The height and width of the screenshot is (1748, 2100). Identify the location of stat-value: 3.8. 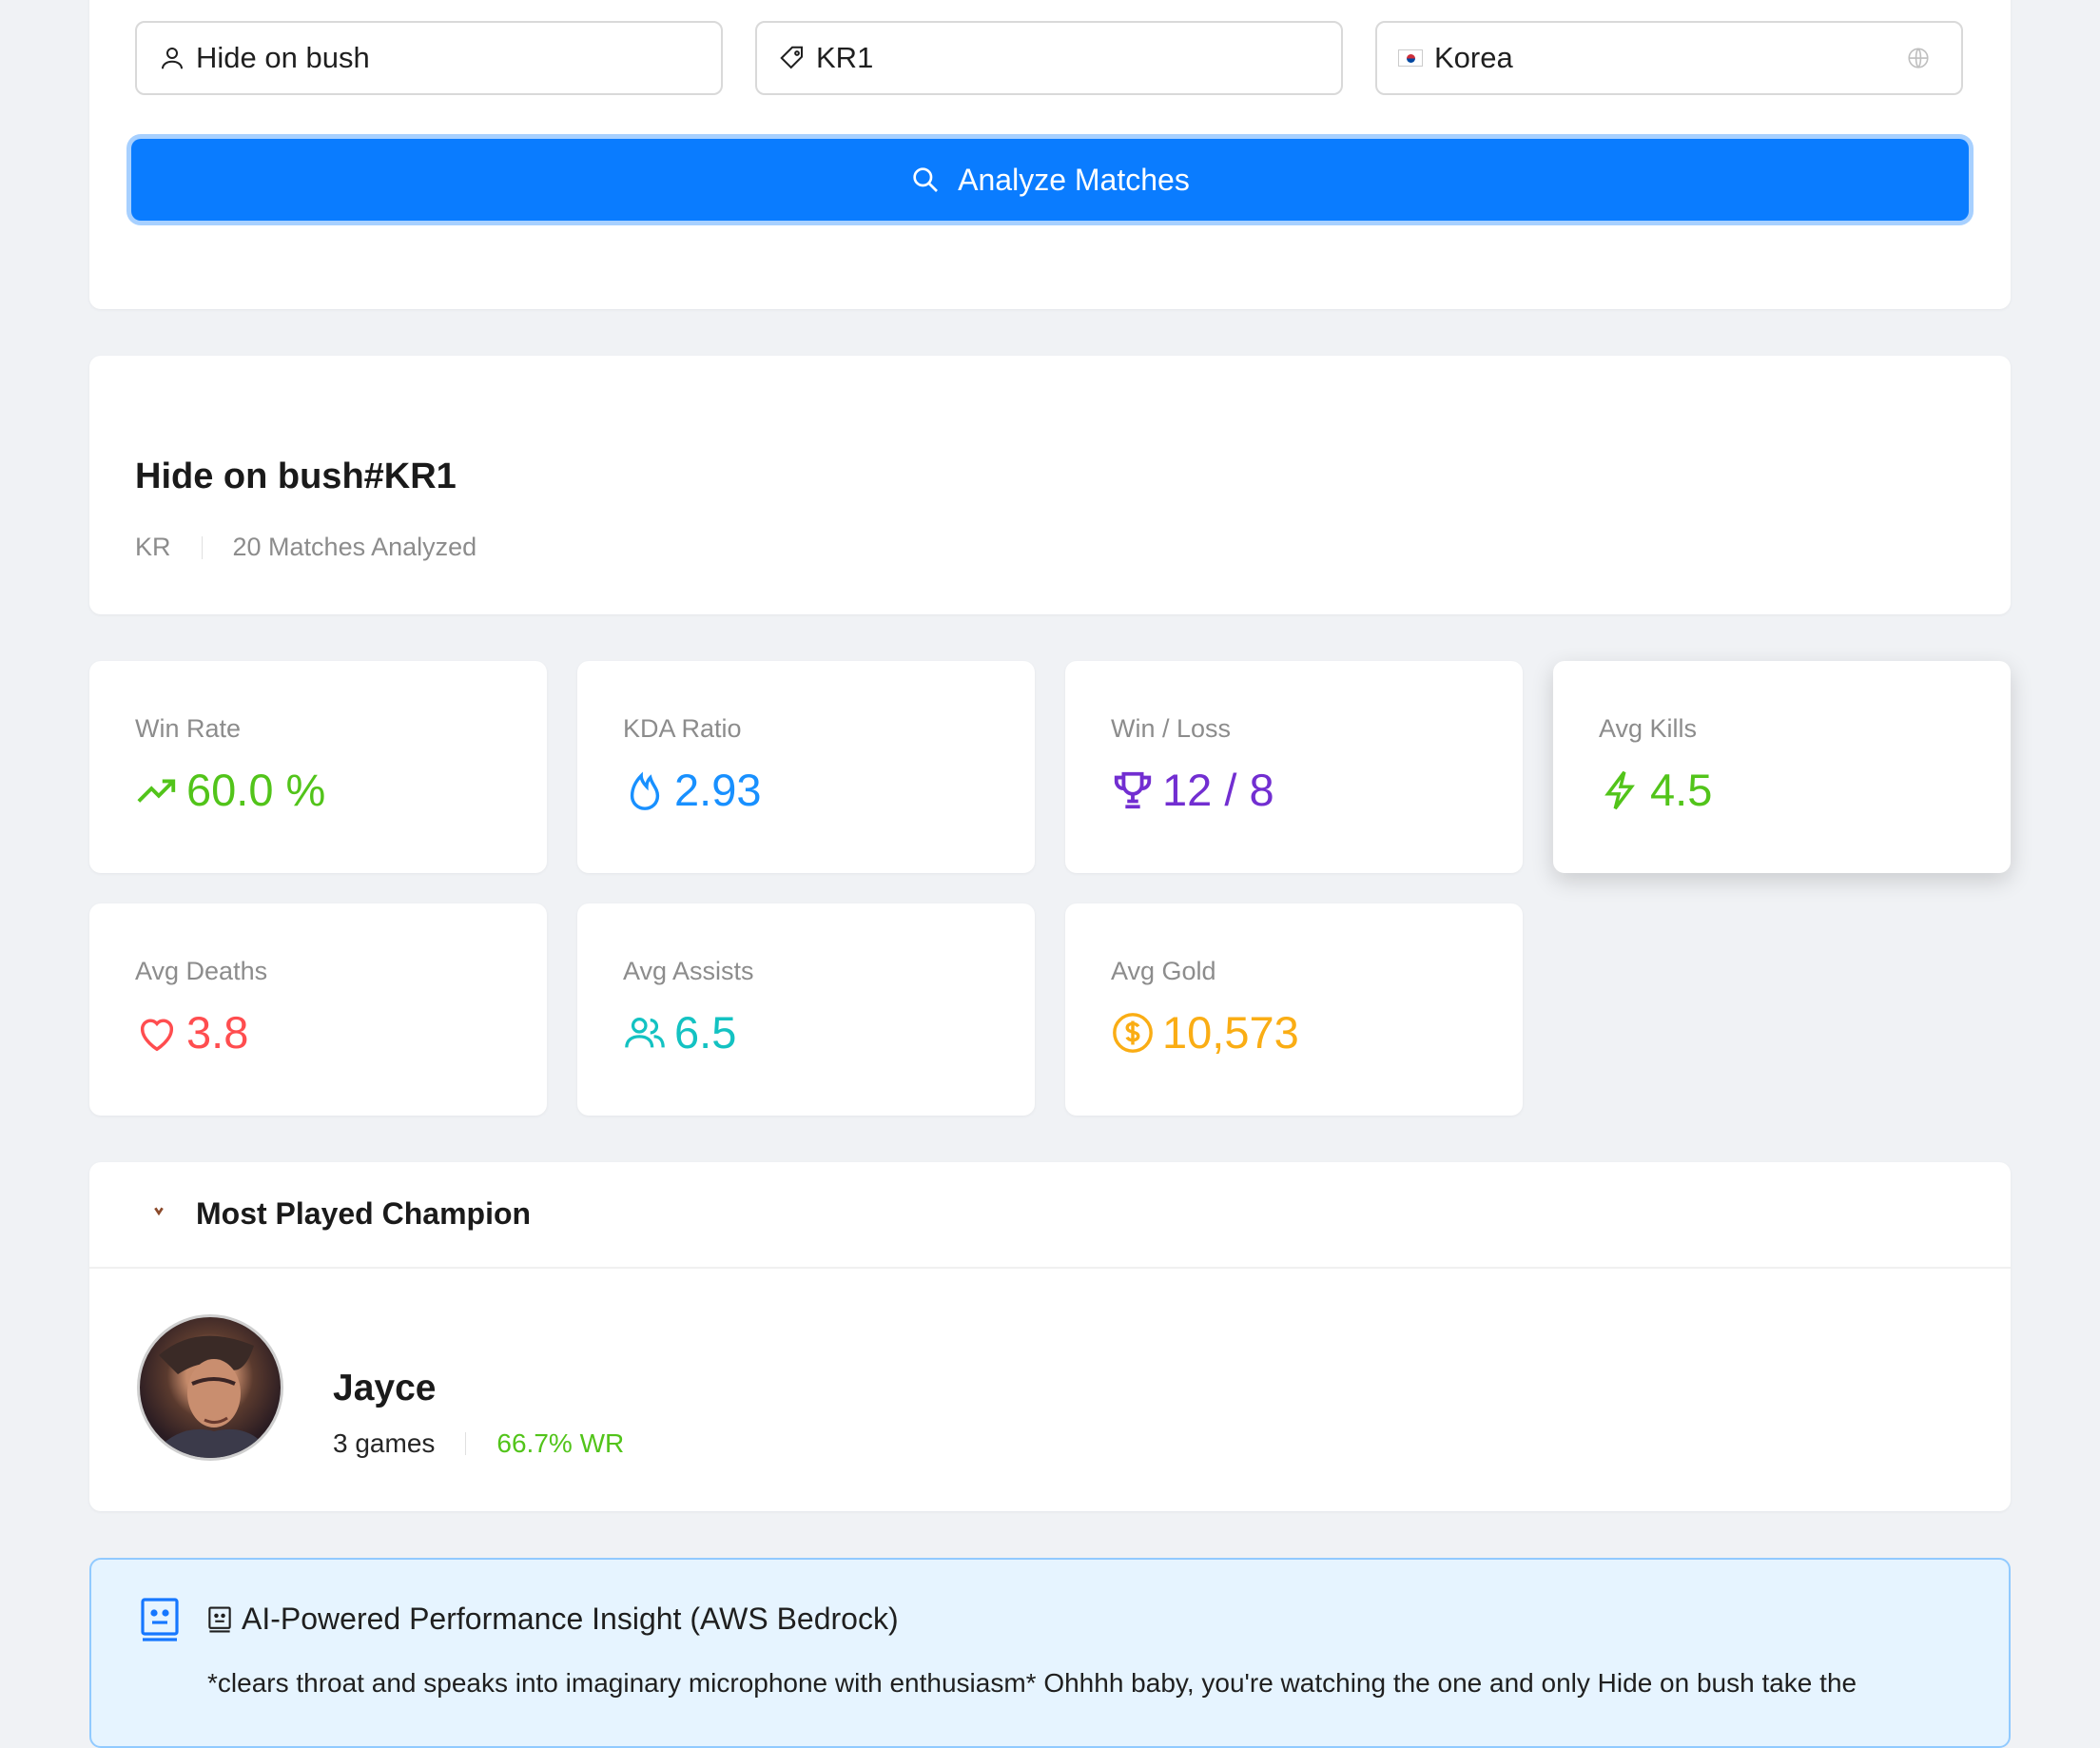
(217, 1032).